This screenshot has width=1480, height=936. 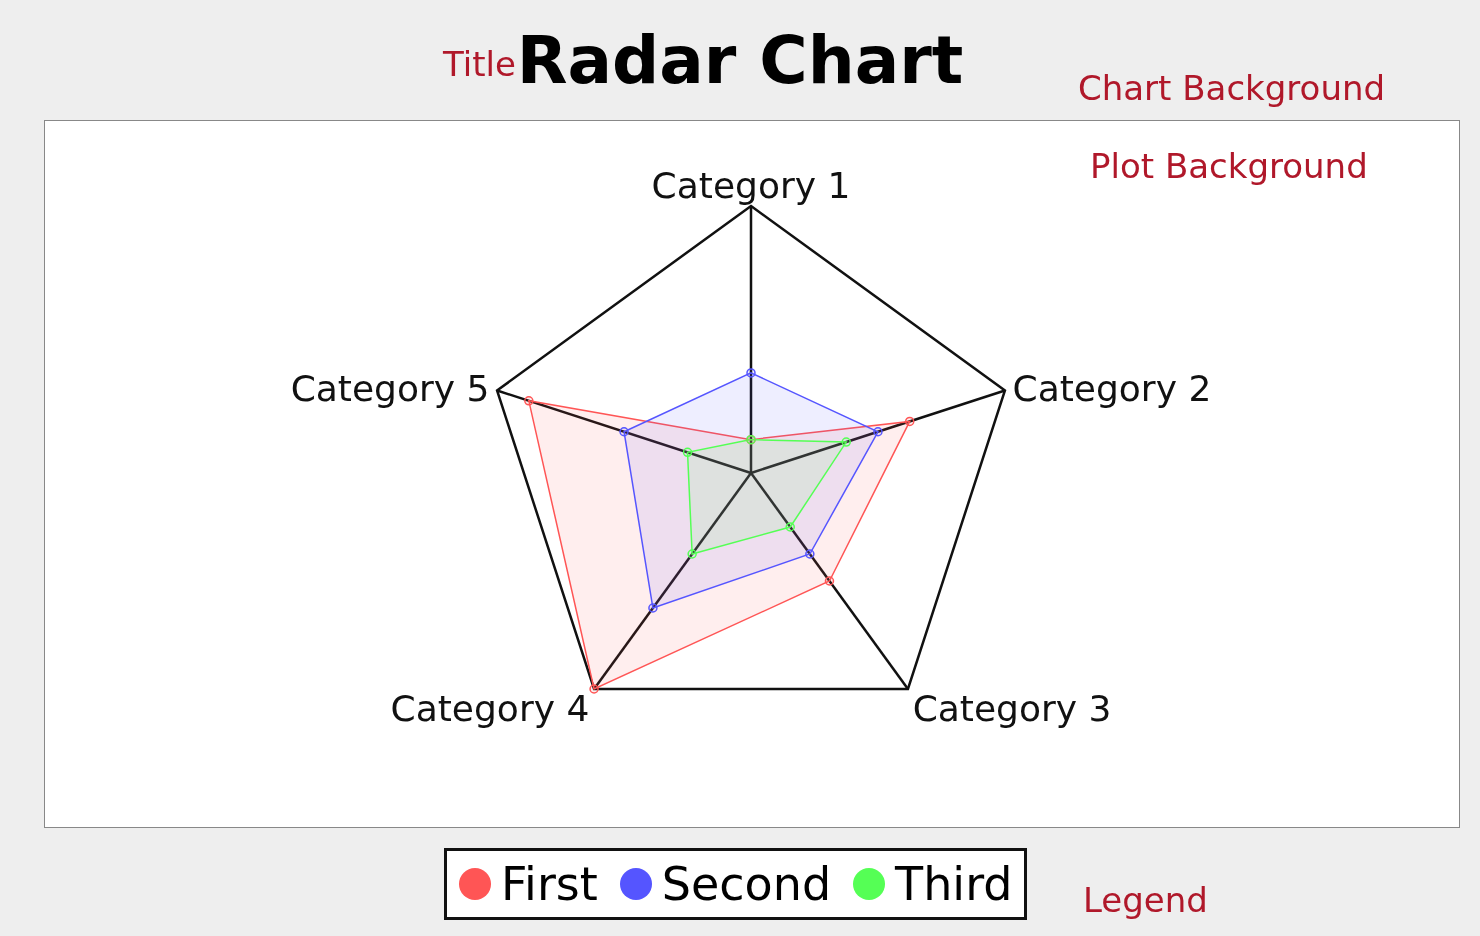 What do you see at coordinates (1112, 388) in the screenshot?
I see `spoke-label: Category 2` at bounding box center [1112, 388].